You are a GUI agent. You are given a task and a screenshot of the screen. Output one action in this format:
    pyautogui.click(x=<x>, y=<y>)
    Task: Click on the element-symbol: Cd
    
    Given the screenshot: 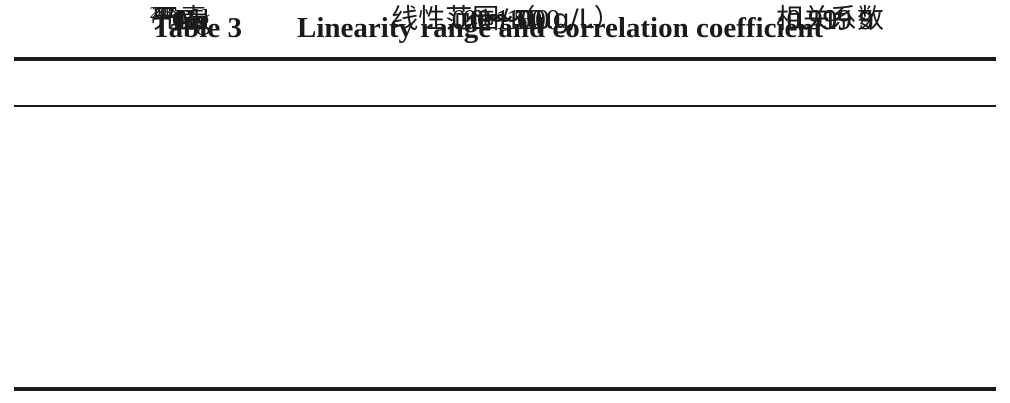 What is the action you would take?
    pyautogui.click(x=192, y=20)
    